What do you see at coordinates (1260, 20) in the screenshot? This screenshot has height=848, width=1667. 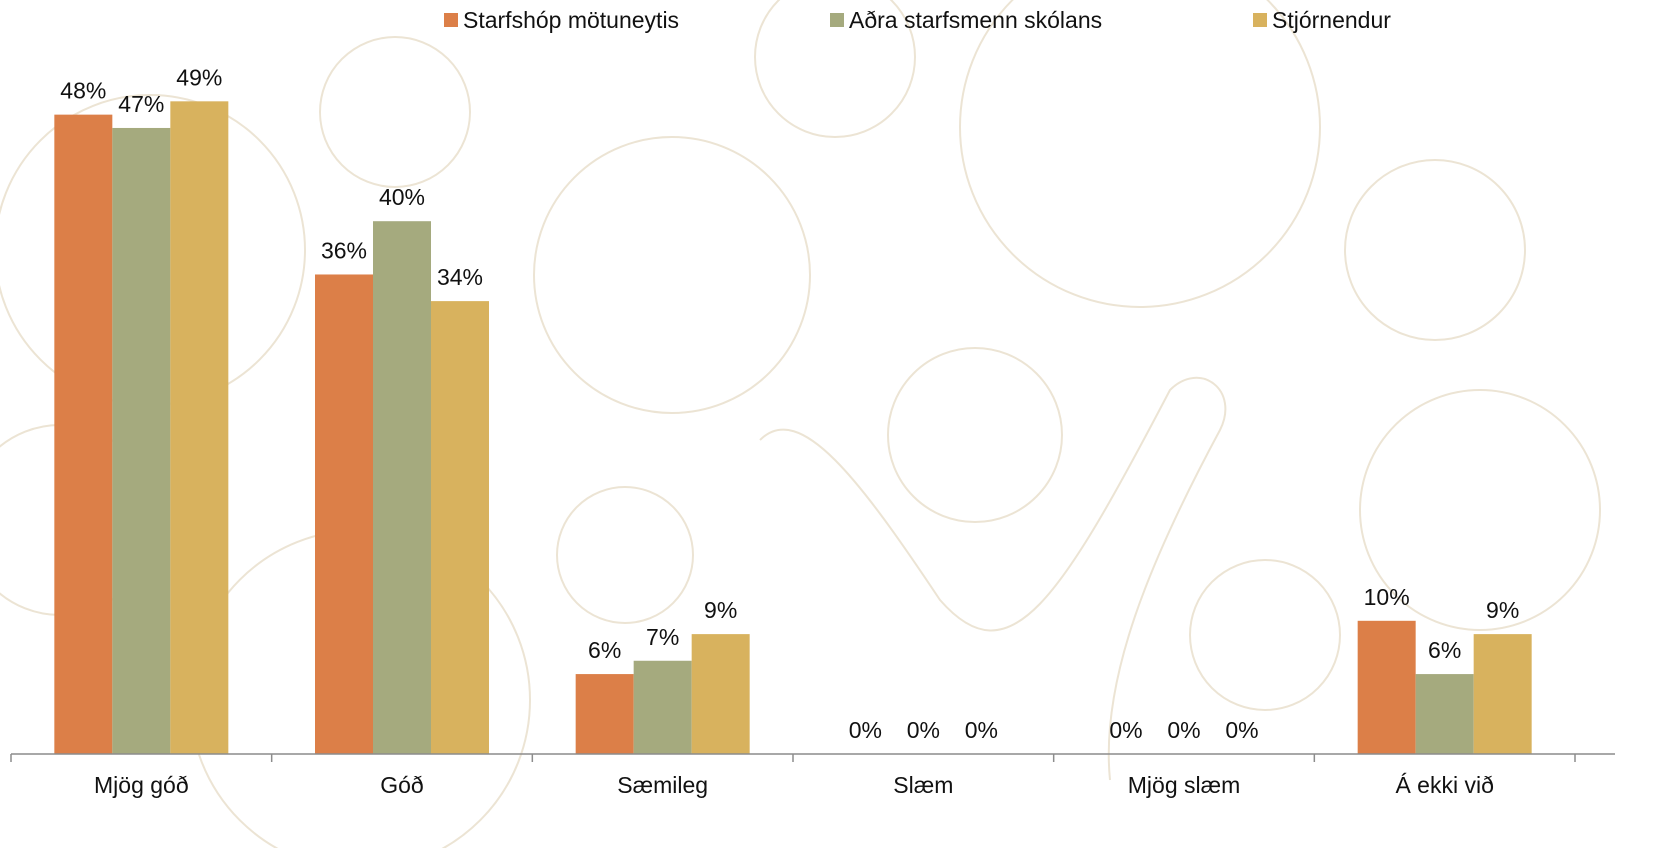 I see `legend-swatch-stjornendur` at bounding box center [1260, 20].